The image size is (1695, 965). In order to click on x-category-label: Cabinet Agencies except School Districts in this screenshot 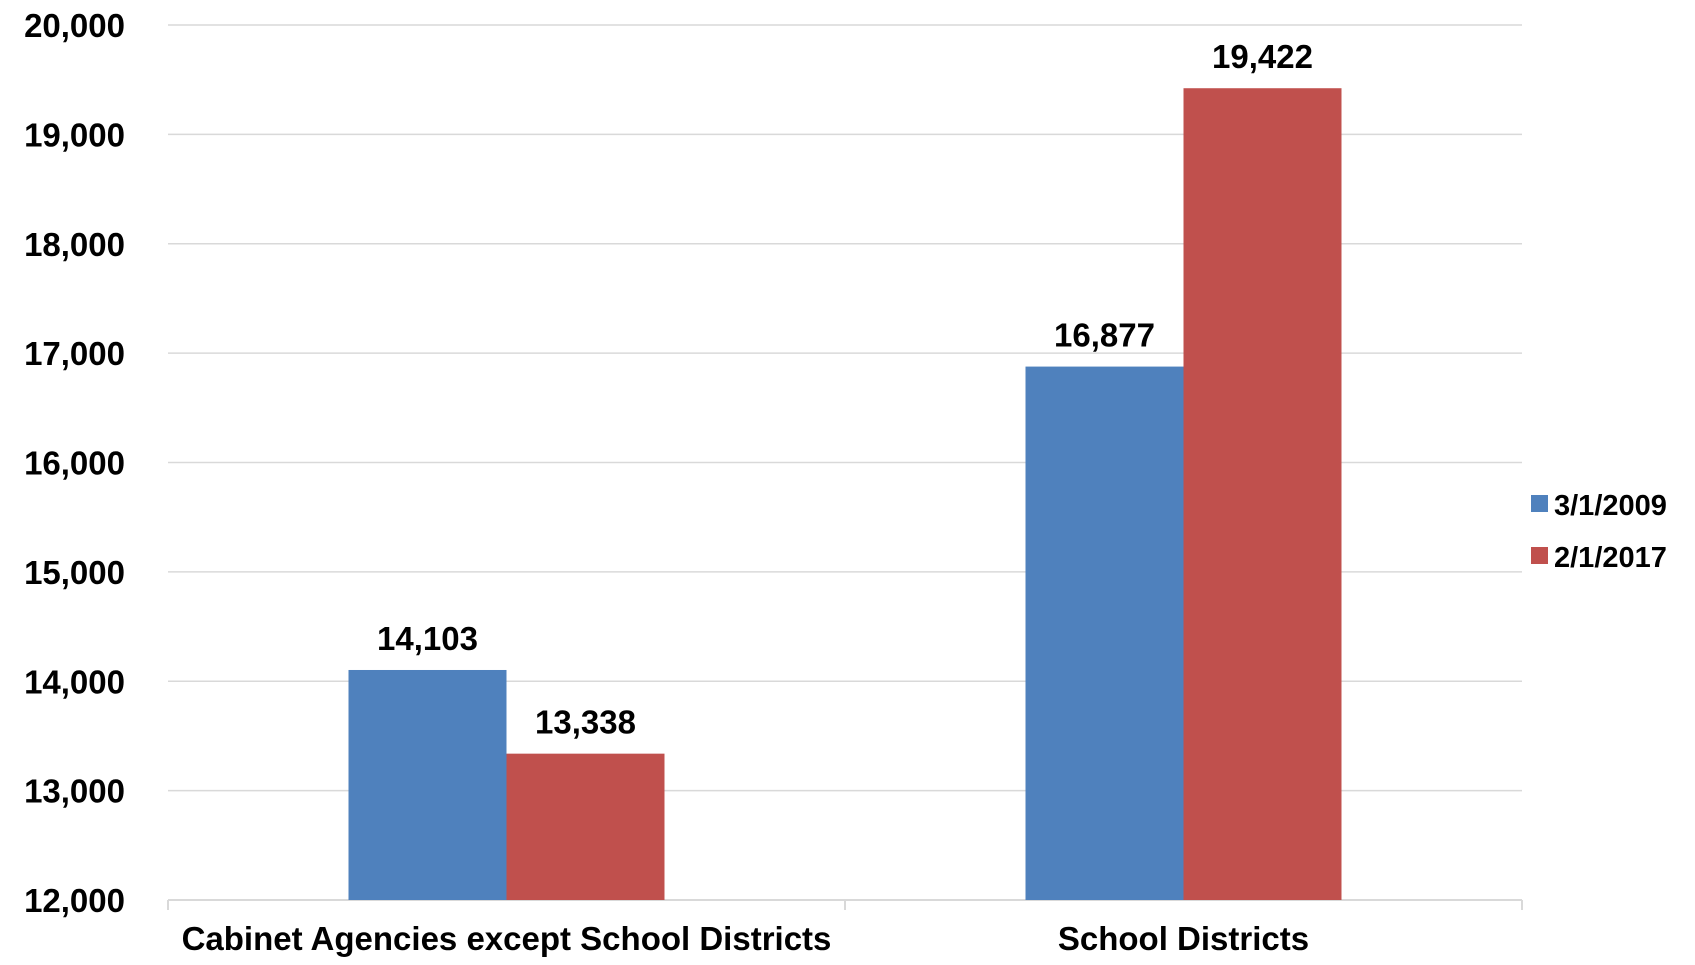, I will do `click(507, 938)`.